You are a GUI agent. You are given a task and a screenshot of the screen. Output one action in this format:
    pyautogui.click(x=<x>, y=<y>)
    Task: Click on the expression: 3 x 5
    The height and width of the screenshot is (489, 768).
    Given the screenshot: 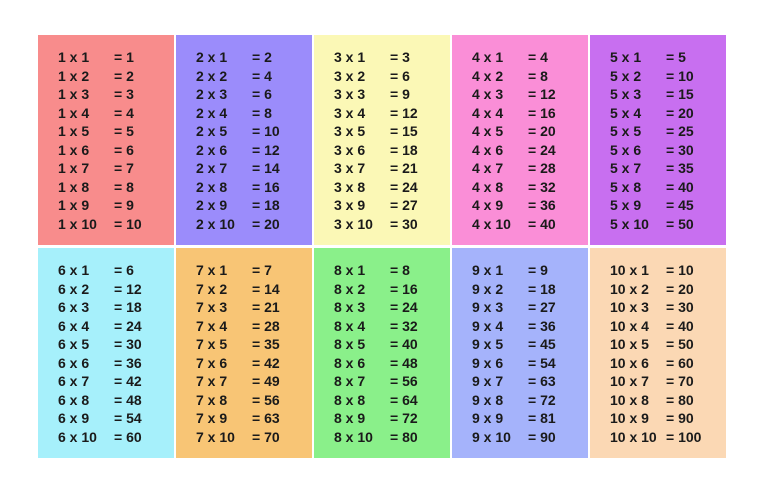 What is the action you would take?
    pyautogui.click(x=350, y=131)
    